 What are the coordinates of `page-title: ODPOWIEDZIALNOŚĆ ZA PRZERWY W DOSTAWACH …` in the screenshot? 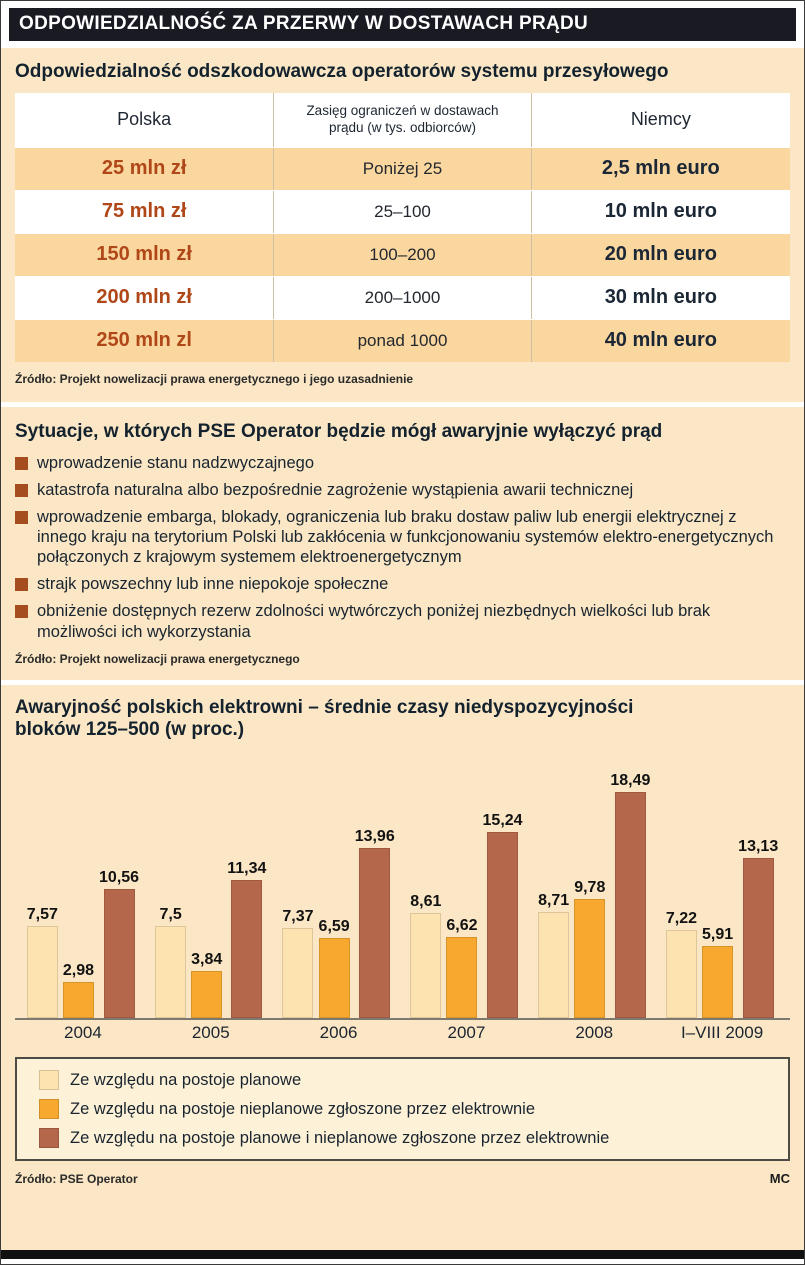 It's located at (402, 24).